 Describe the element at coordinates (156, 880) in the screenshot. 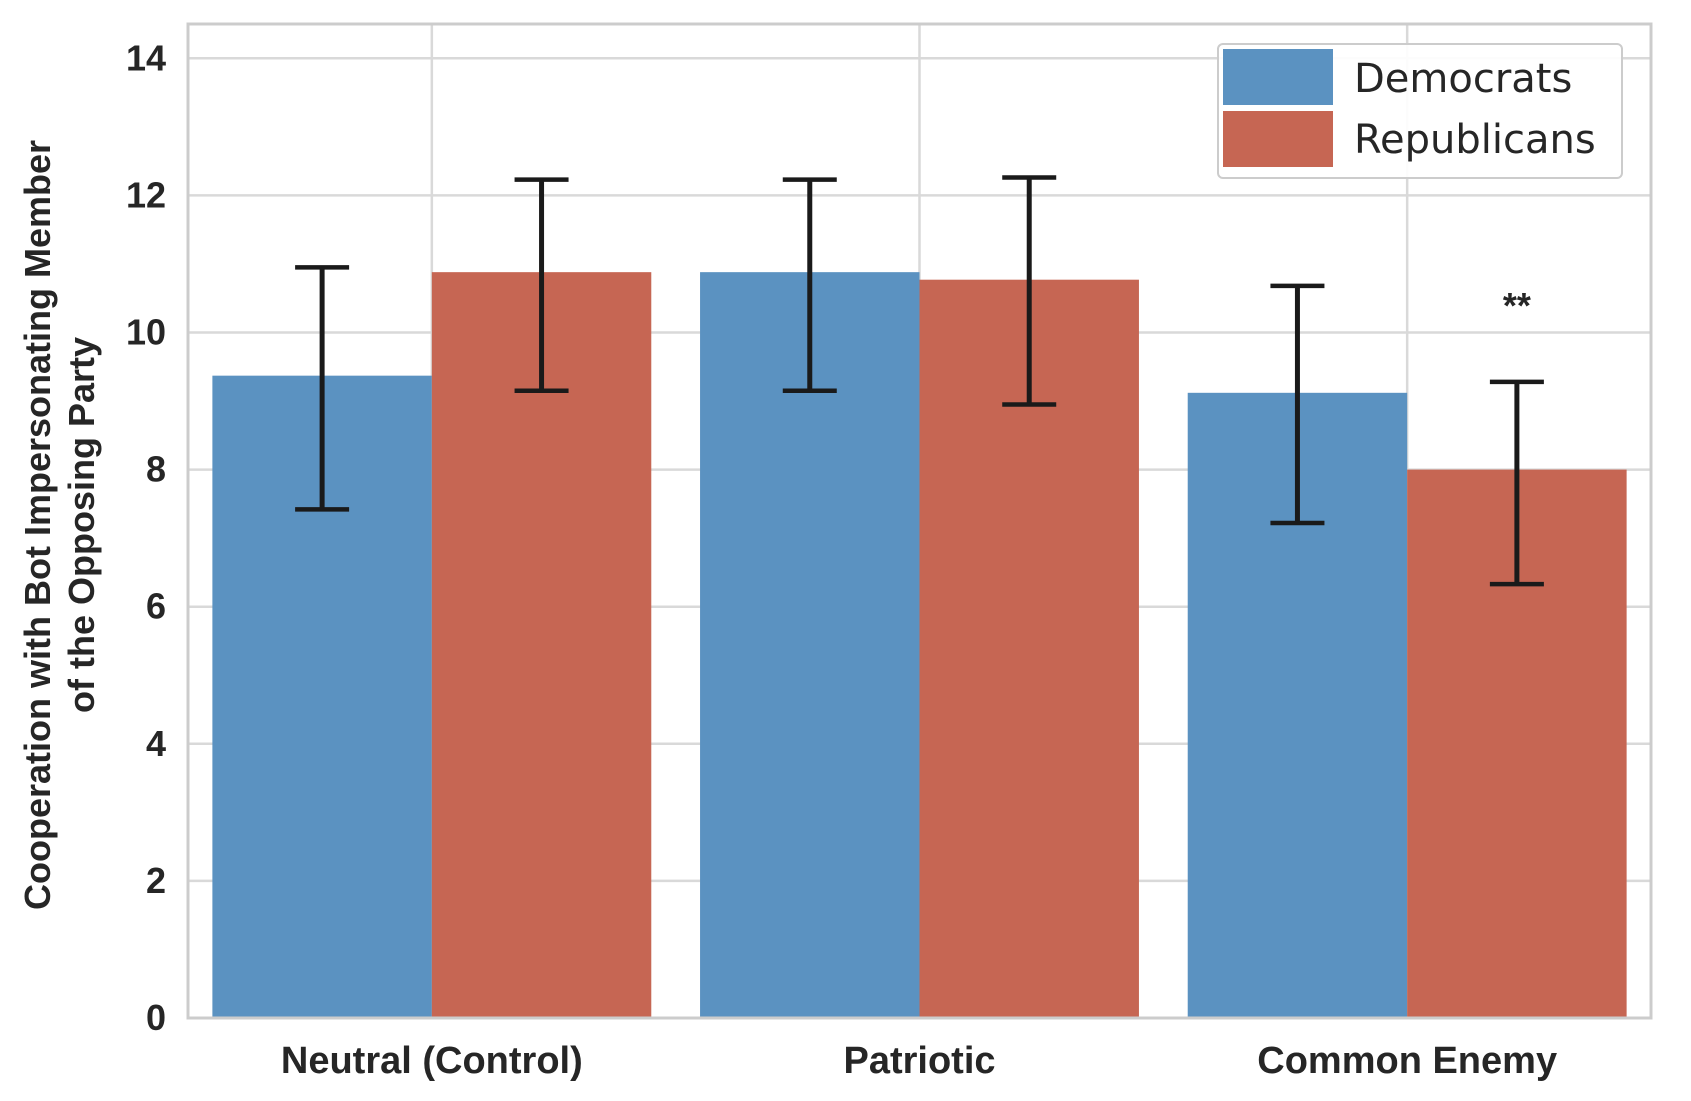

I see `y-tick-label: 2` at that location.